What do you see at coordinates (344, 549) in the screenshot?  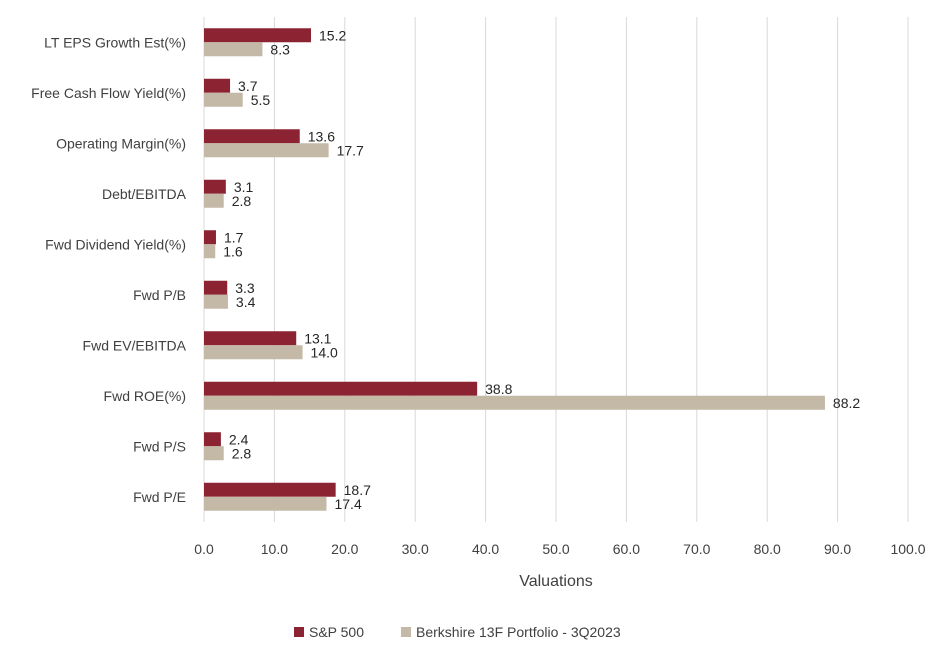 I see `x-tick-label: 20.0` at bounding box center [344, 549].